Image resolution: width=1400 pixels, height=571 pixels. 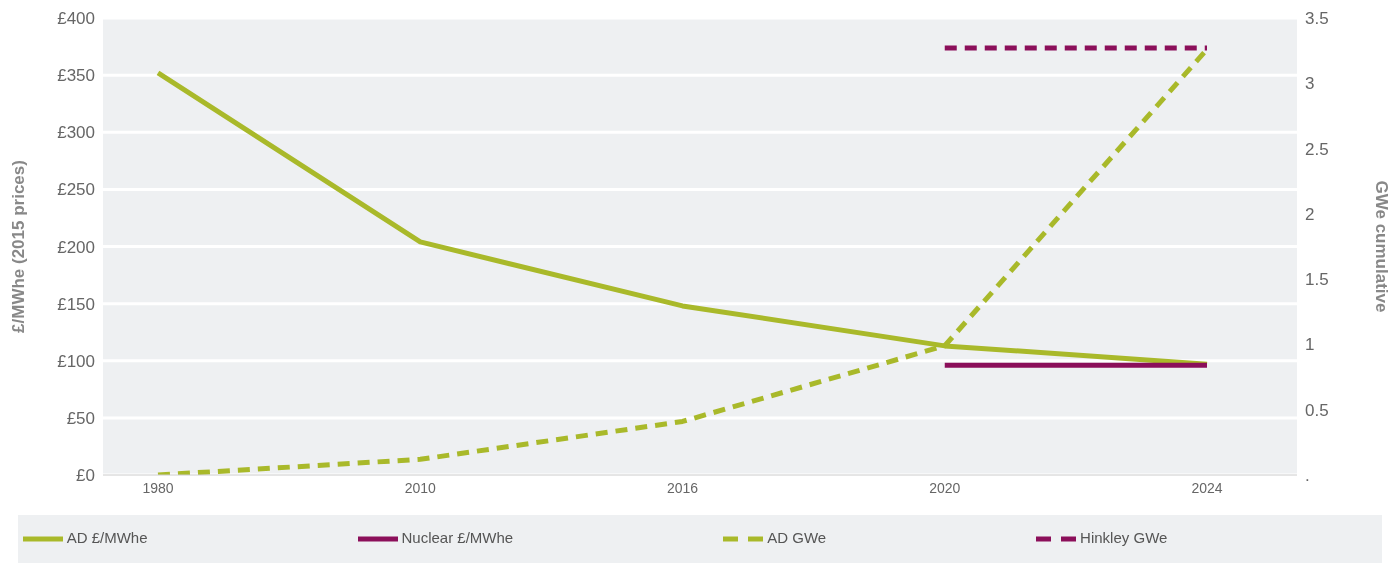 I want to click on y-tick-label: £250, so click(x=76, y=190).